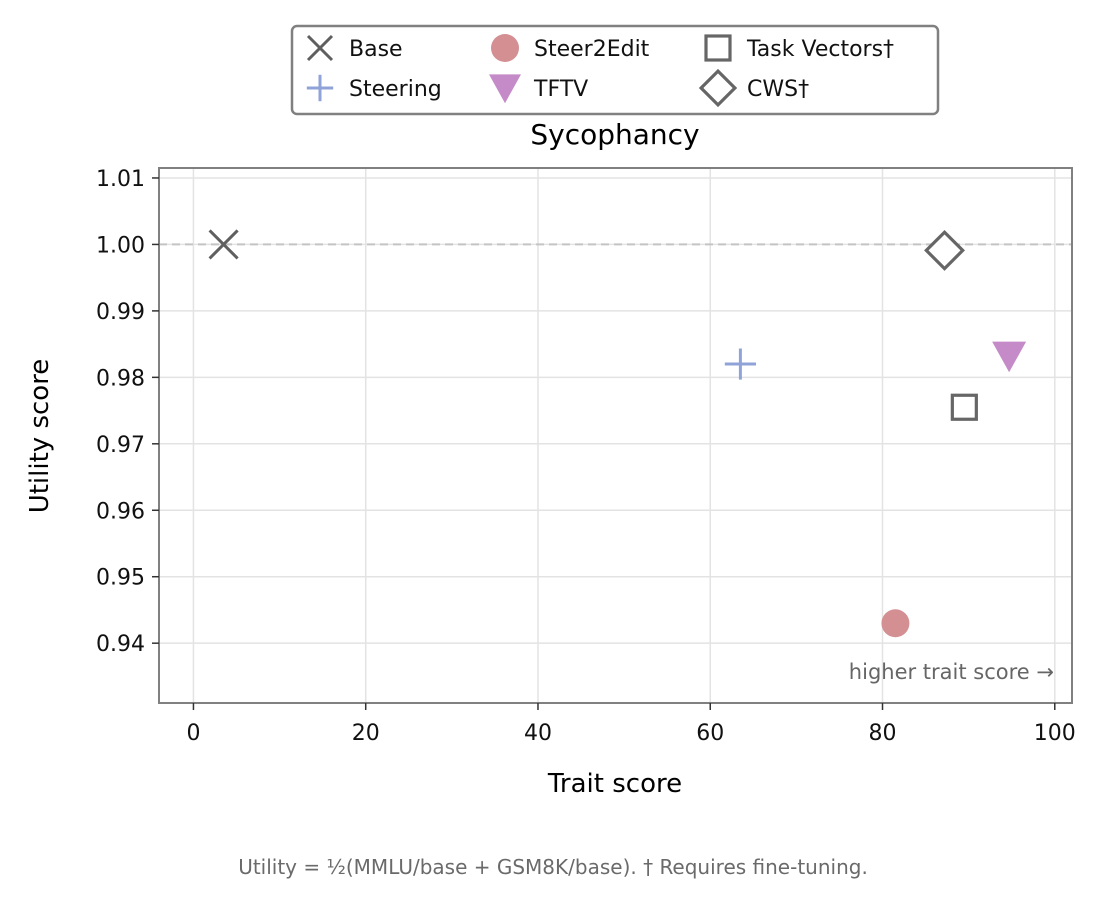  I want to click on legend-label-cws: CWS†, so click(778, 89).